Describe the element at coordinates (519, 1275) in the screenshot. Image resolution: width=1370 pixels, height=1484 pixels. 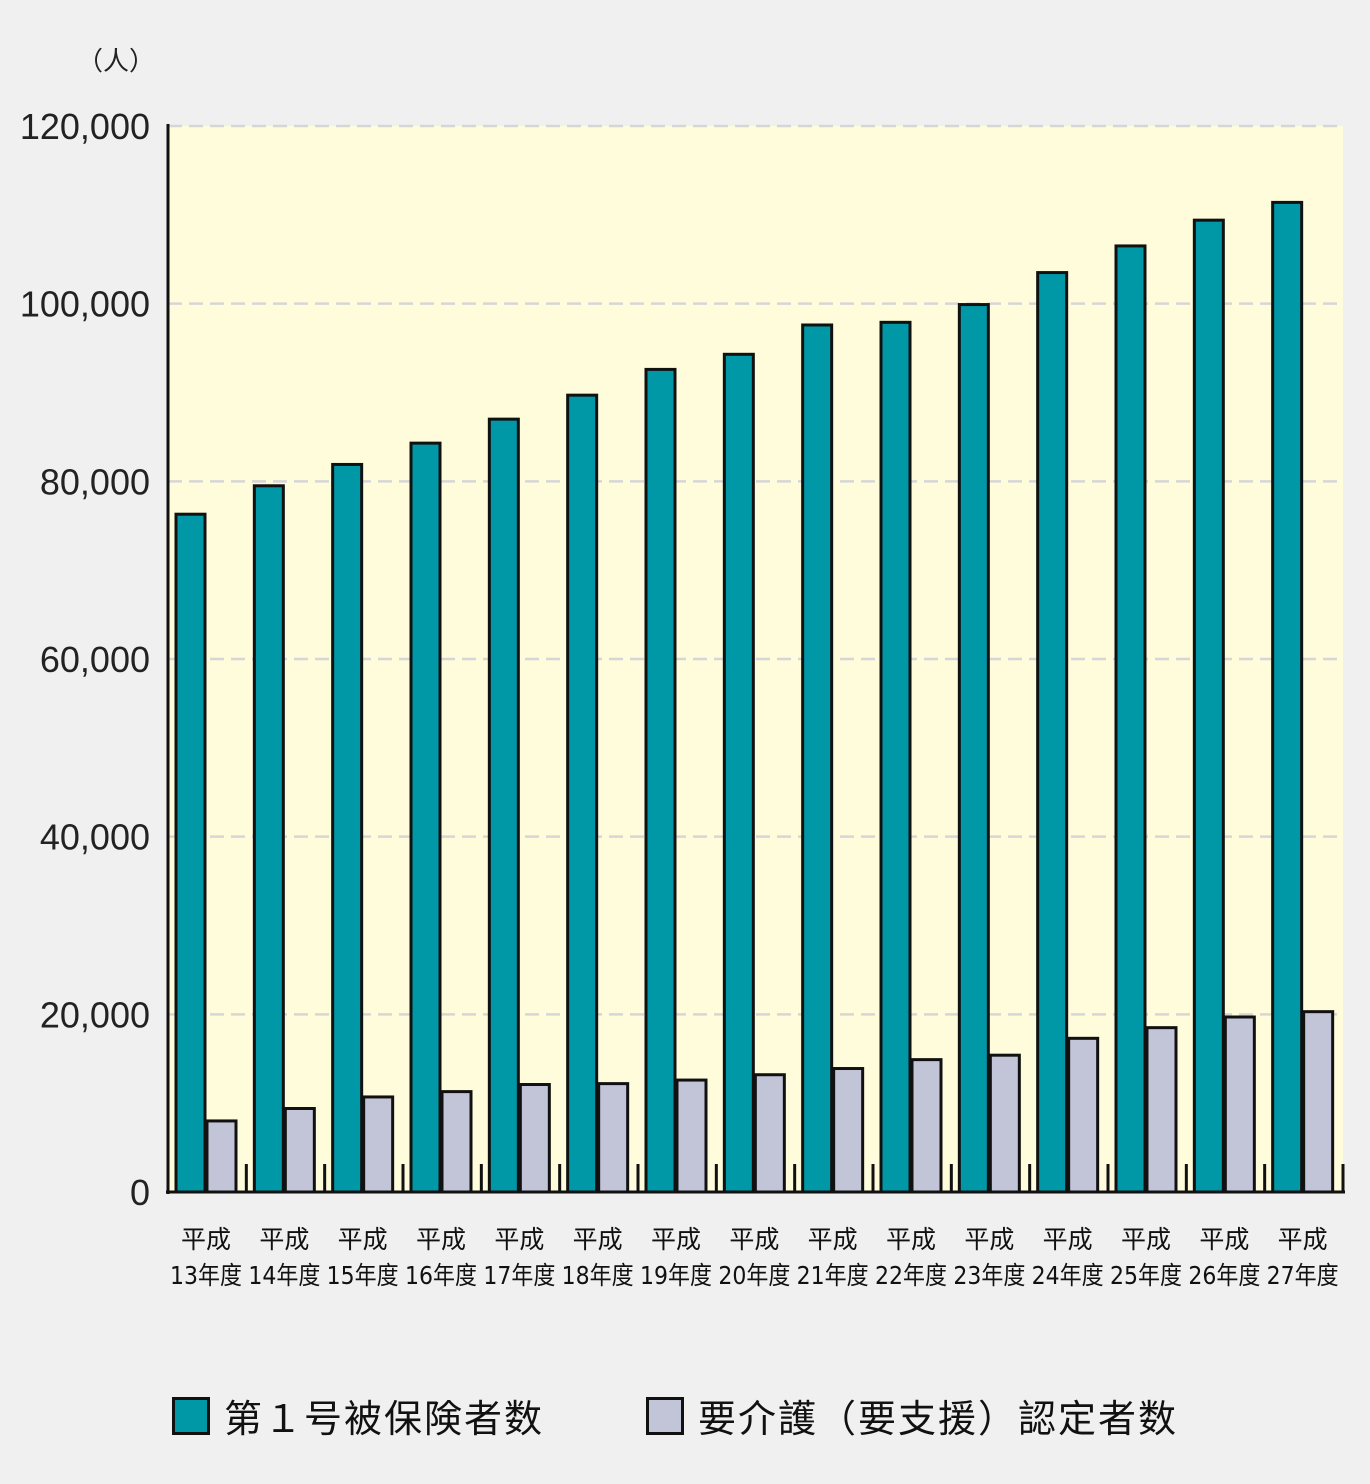
I see `x-tick-label: 17年度` at that location.